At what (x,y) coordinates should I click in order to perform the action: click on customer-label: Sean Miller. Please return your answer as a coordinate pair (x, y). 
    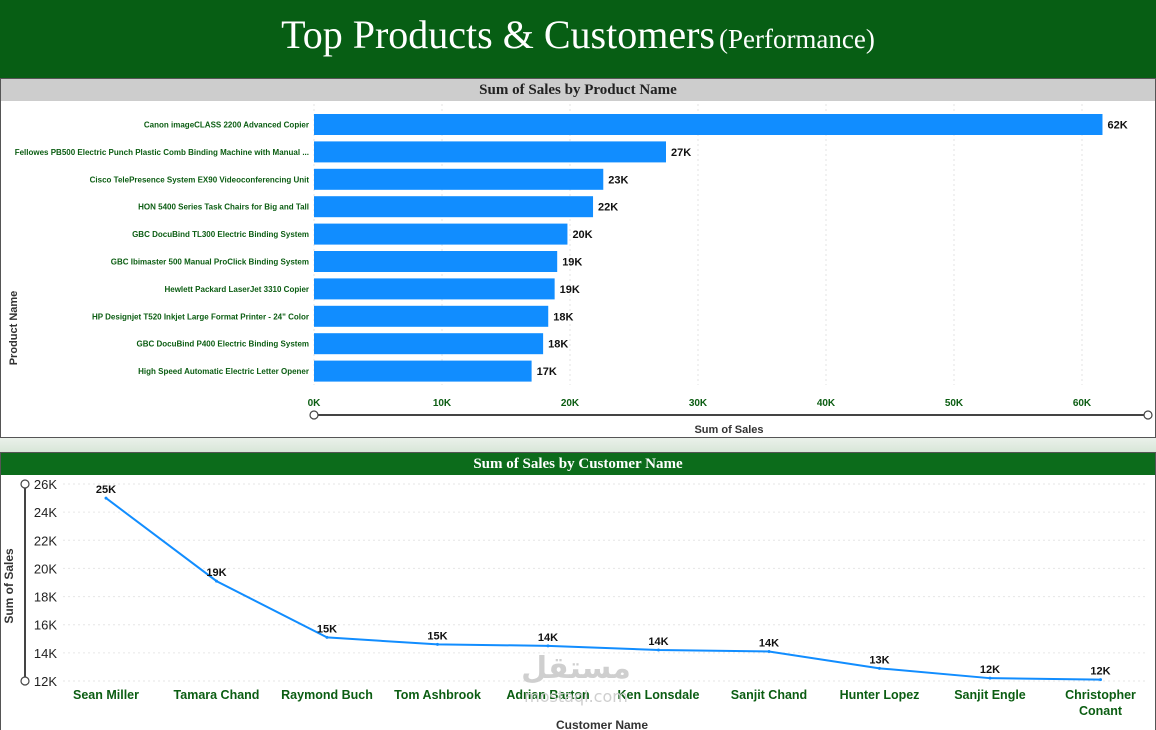
    Looking at the image, I should click on (106, 695).